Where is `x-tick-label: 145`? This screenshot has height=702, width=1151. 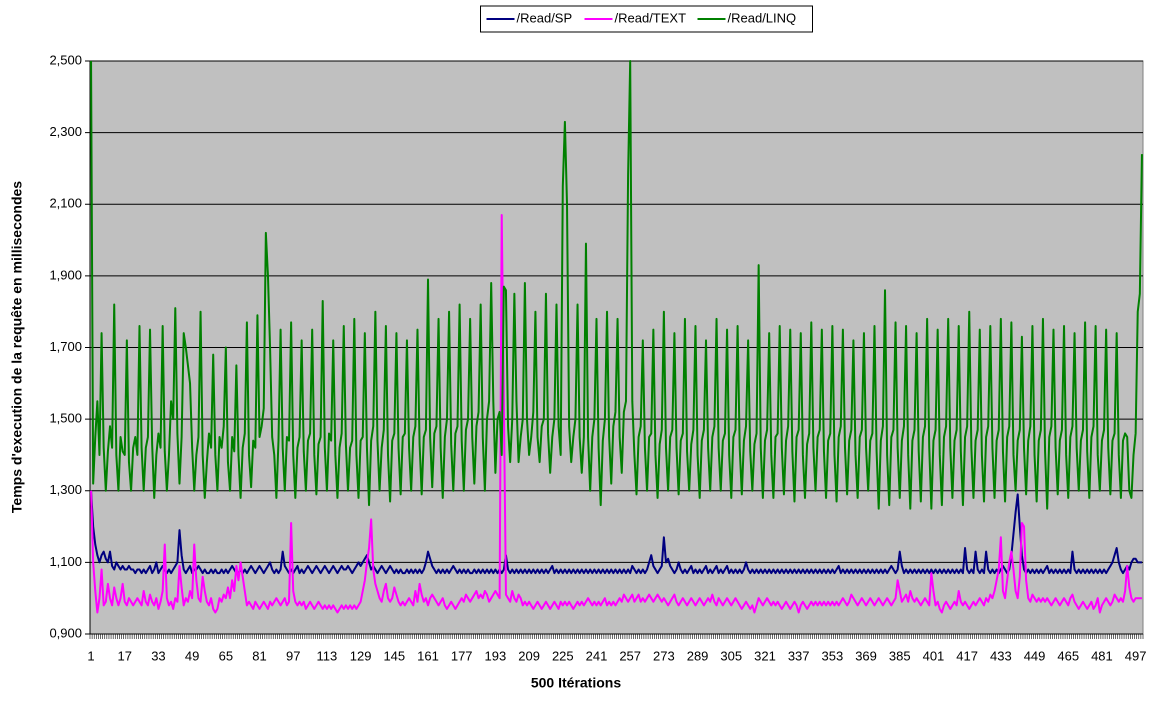
x-tick-label: 145 is located at coordinates (394, 655).